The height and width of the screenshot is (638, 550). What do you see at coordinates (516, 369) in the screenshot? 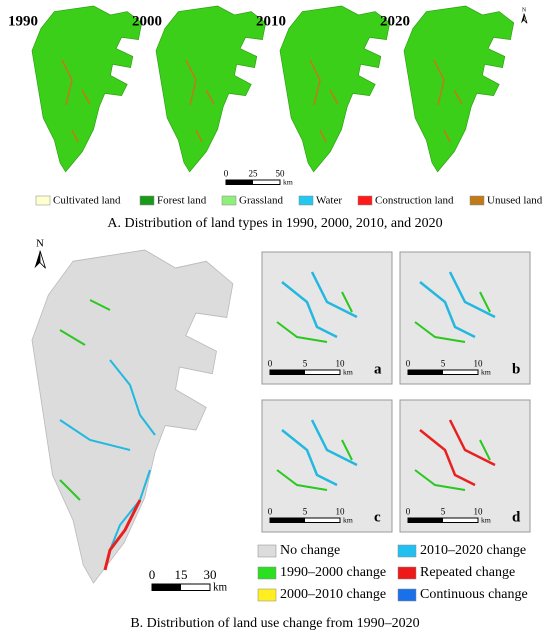
I see `inset-label: b` at bounding box center [516, 369].